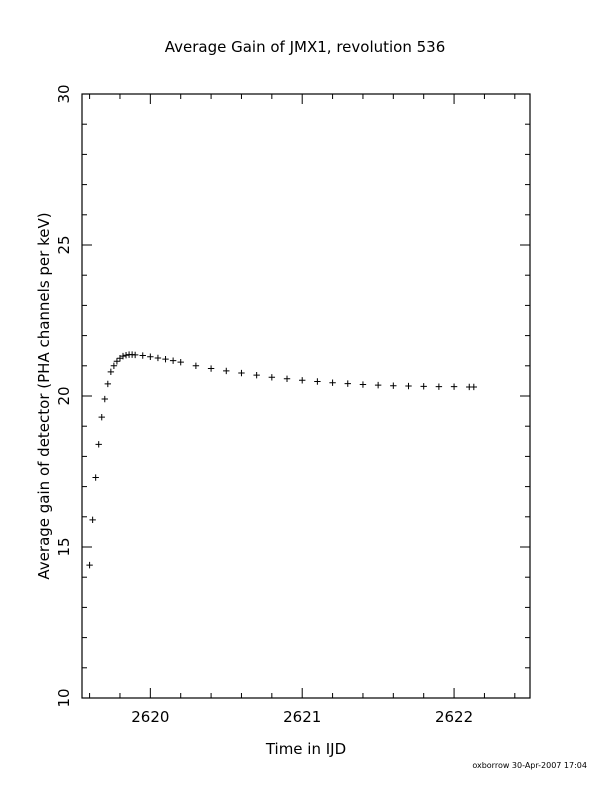 The height and width of the screenshot is (792, 612). Describe the element at coordinates (64, 697) in the screenshot. I see `y-tick-label: 10` at that location.